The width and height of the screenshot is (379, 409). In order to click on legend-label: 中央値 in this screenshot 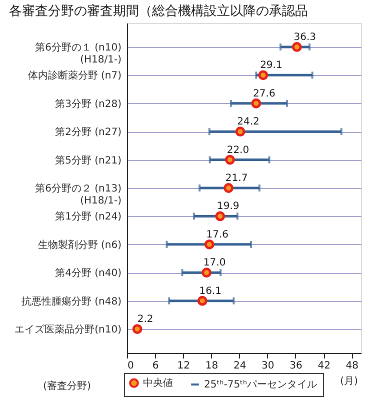, I will do `click(158, 383)`.